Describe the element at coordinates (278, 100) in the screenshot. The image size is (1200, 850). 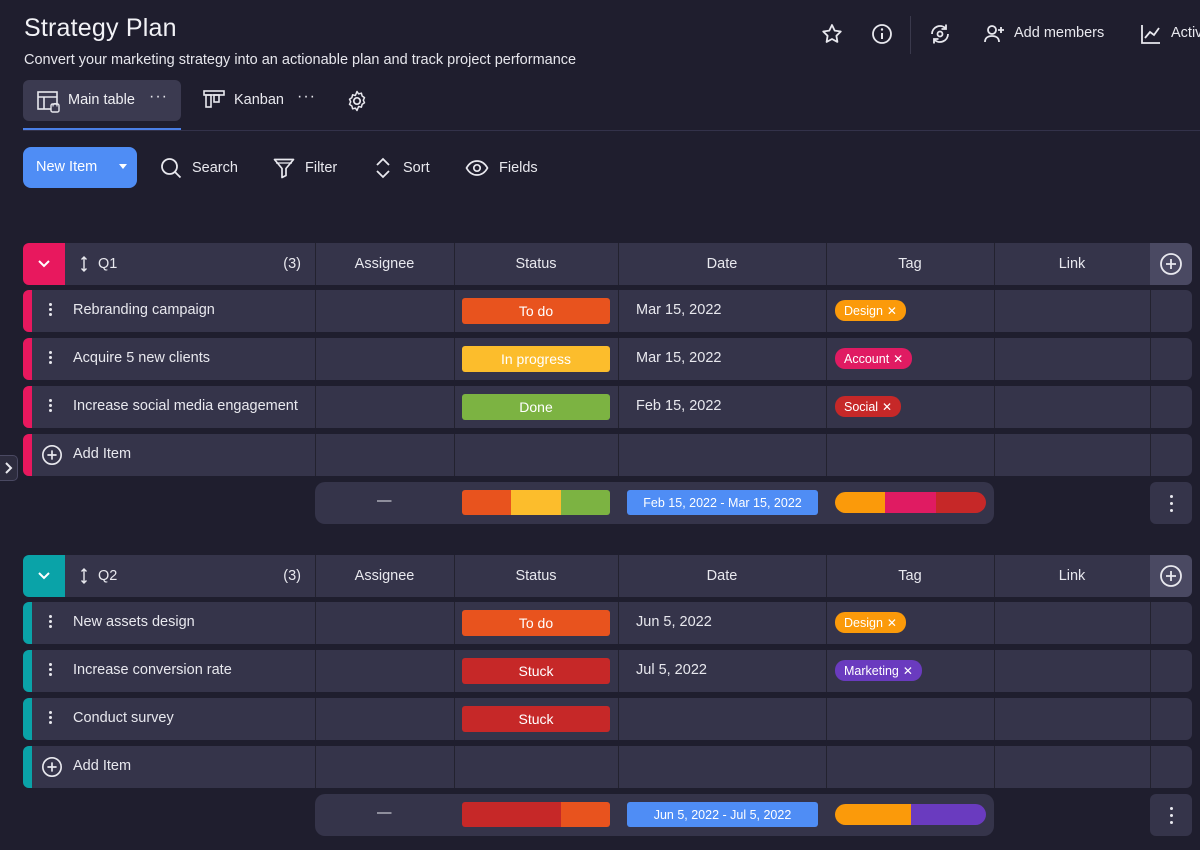
I see `tab-kanban: Kanban ···` at that location.